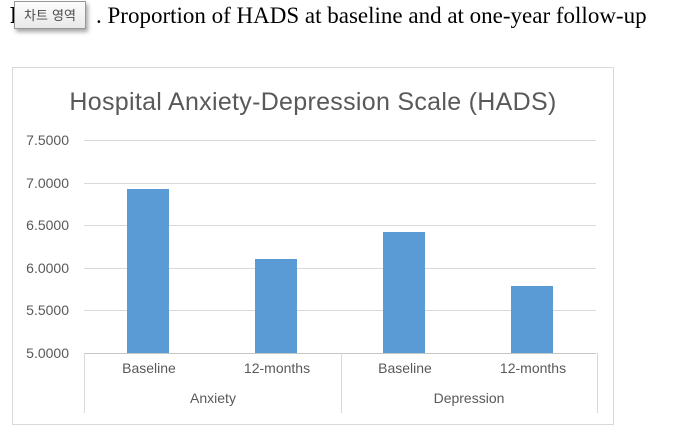 The width and height of the screenshot is (684, 444). I want to click on y-axis-tick-label: 7.5000, so click(47, 140).